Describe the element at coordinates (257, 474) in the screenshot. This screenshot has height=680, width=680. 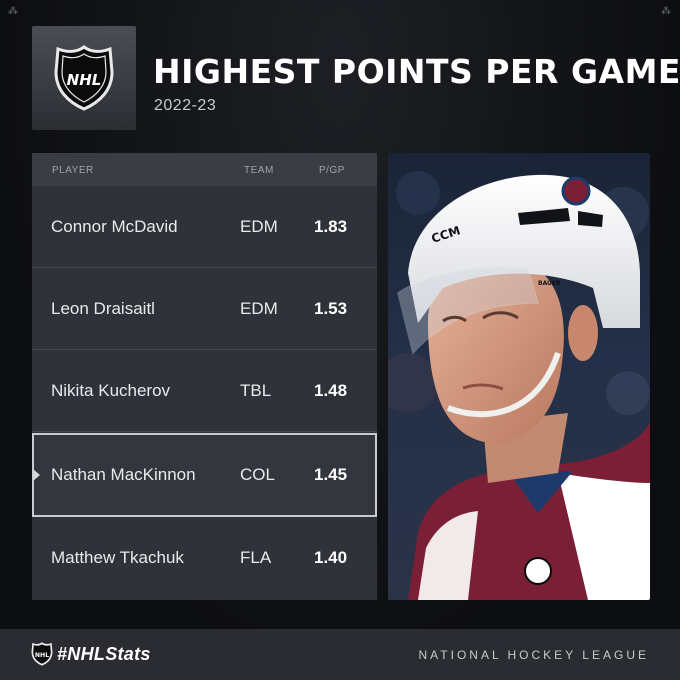
I see `team-abbrev: COL` at that location.